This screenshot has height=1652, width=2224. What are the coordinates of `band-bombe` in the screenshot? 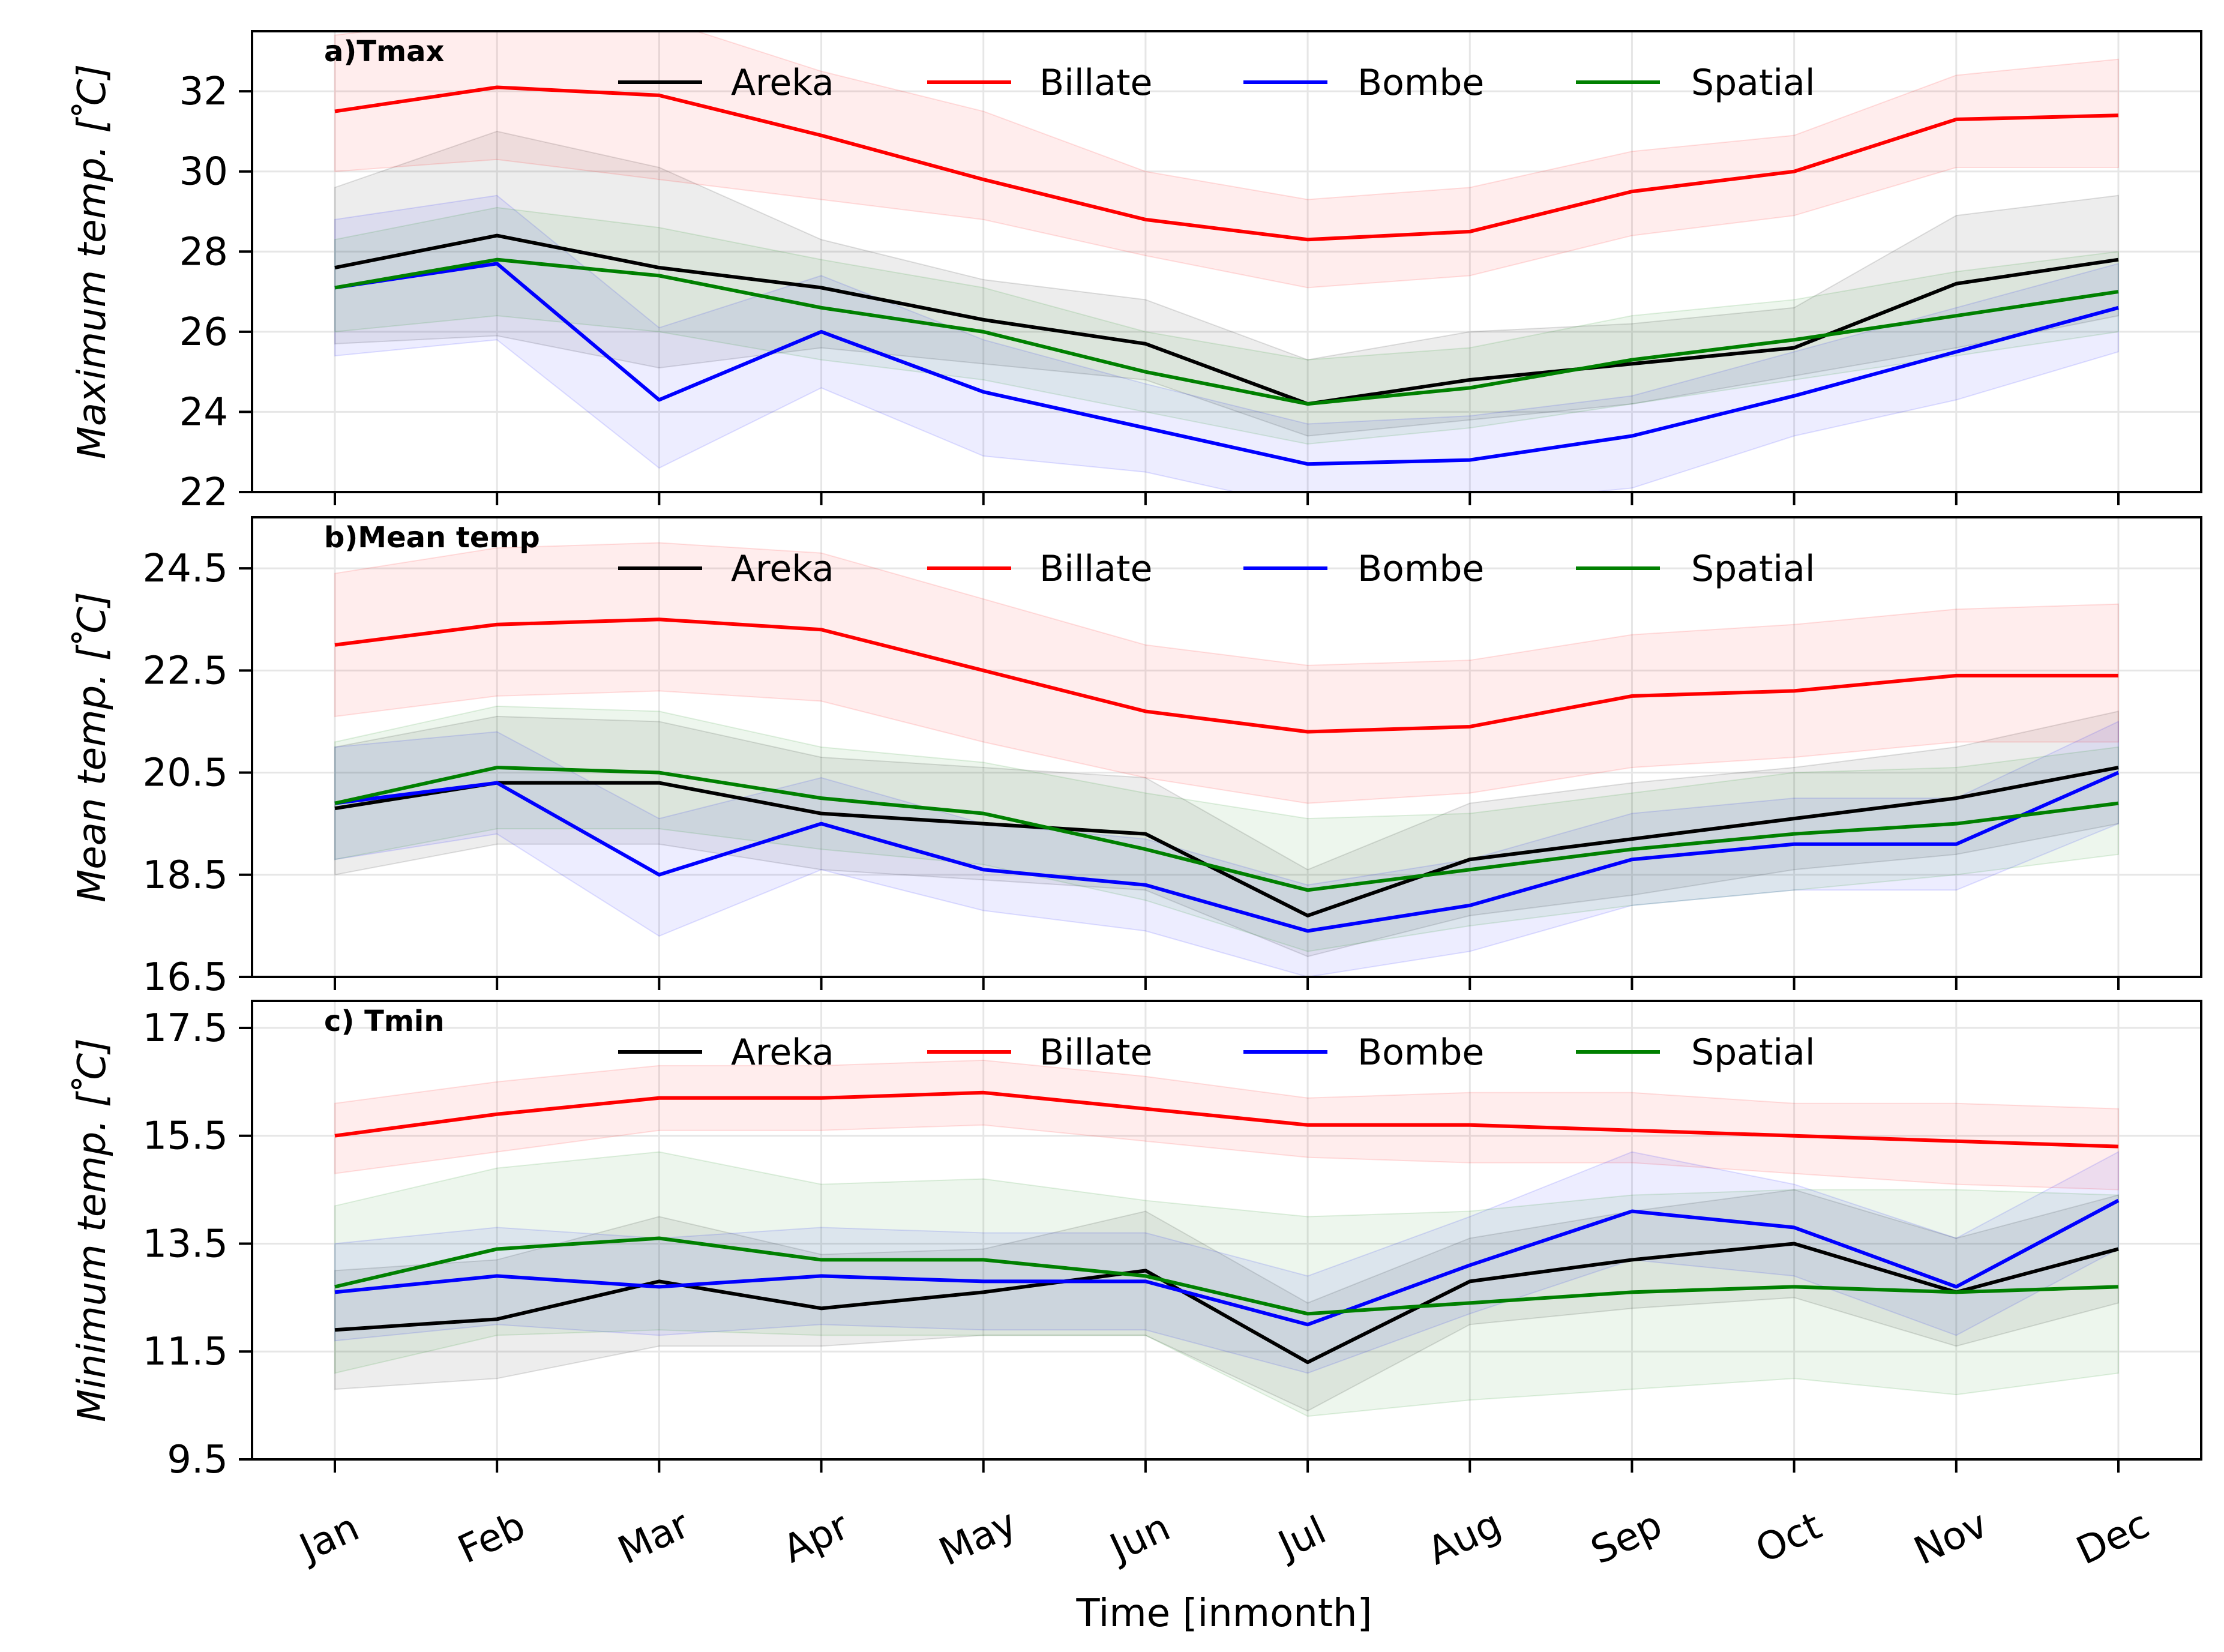 It's located at (1226, 343).